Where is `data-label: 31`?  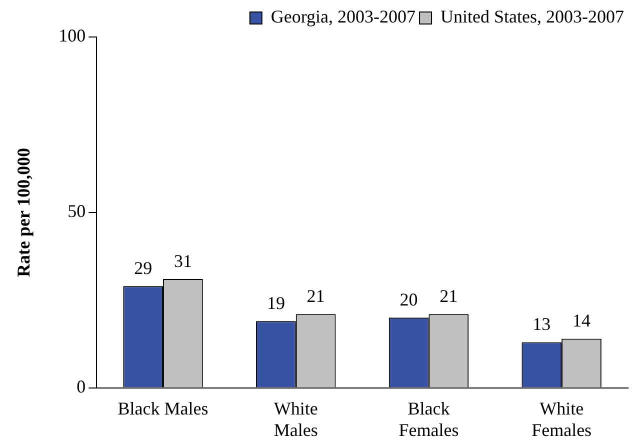
data-label: 31 is located at coordinates (183, 260).